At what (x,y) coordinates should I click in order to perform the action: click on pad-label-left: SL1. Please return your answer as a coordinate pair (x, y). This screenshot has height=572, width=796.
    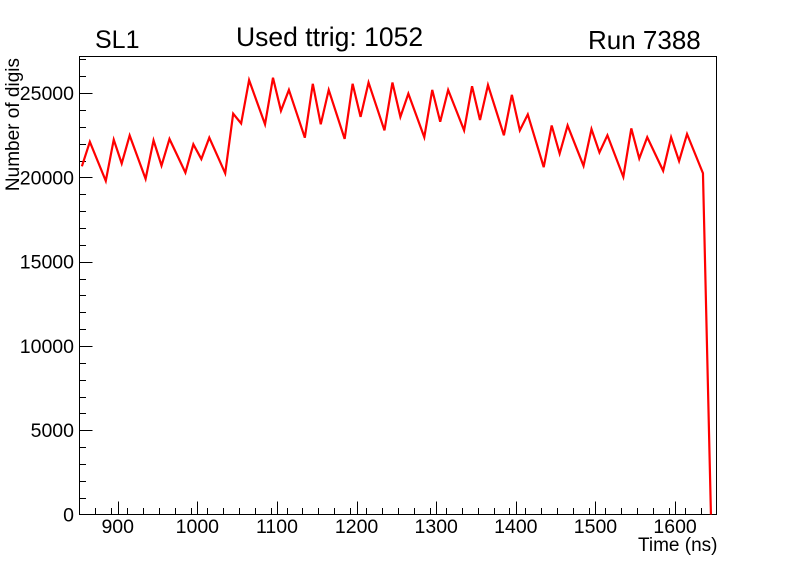
    Looking at the image, I should click on (117, 40).